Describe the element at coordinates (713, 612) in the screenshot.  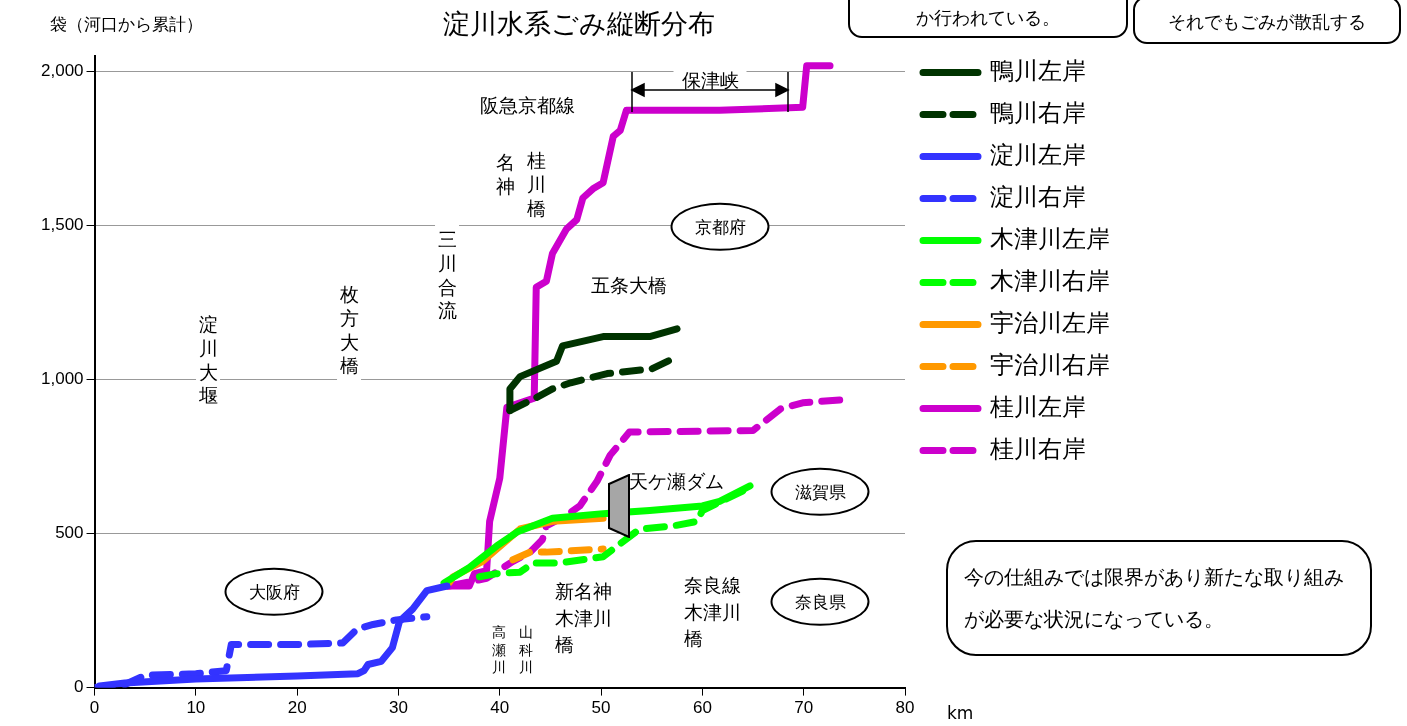
I see `annotation: 奈良線木津川橋` at that location.